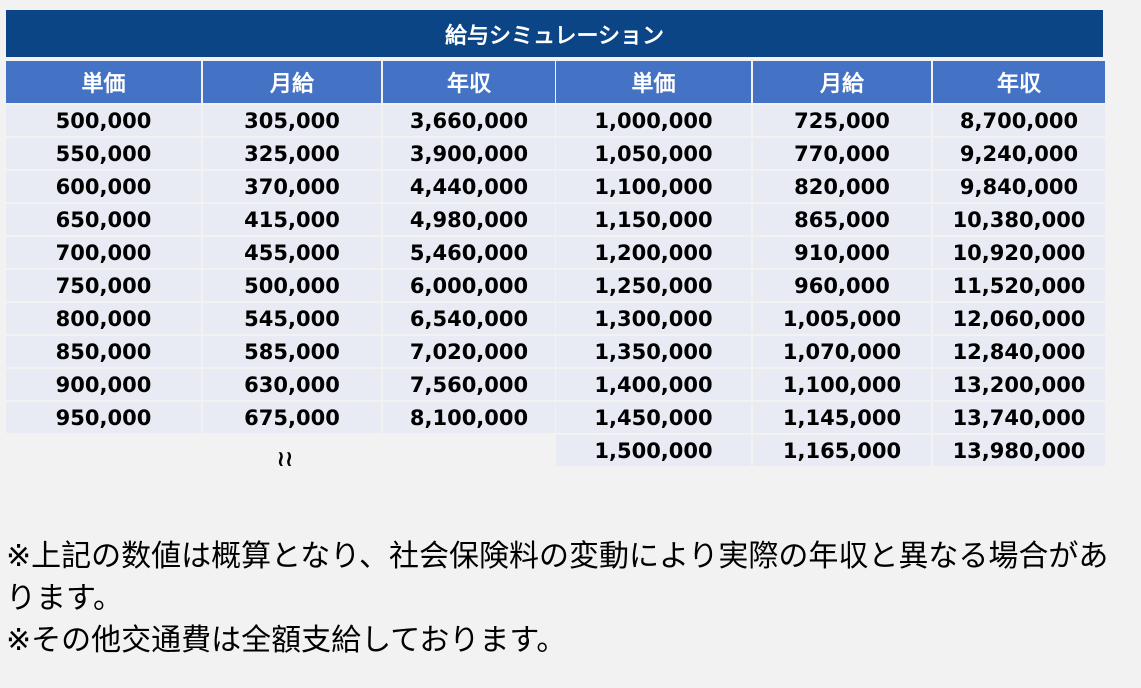 This screenshot has height=688, width=1141. I want to click on cell-unit-price: 1,050,000, so click(653, 153).